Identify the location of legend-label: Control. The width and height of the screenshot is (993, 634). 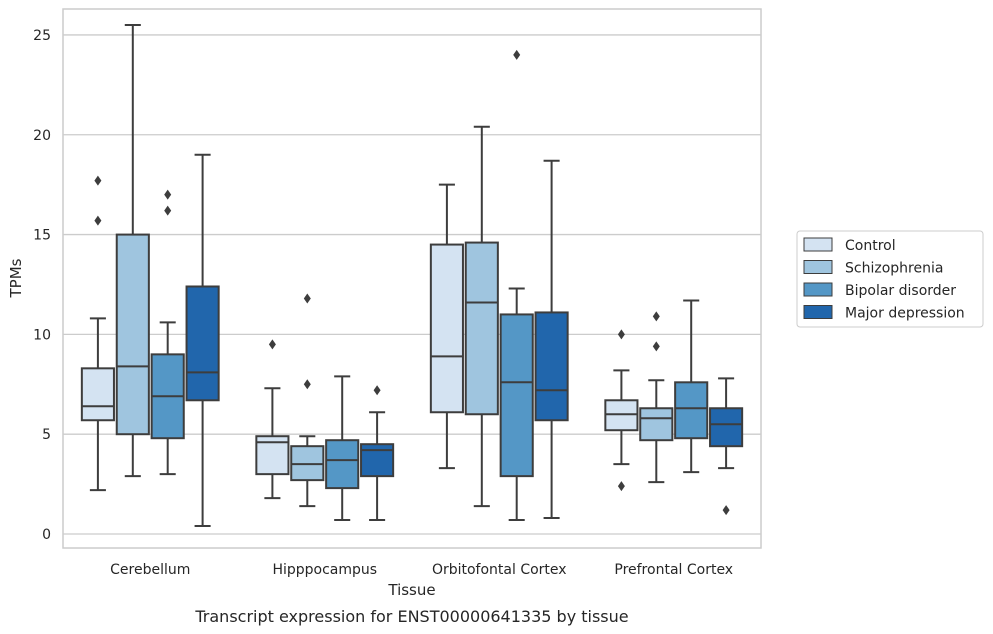
(870, 246).